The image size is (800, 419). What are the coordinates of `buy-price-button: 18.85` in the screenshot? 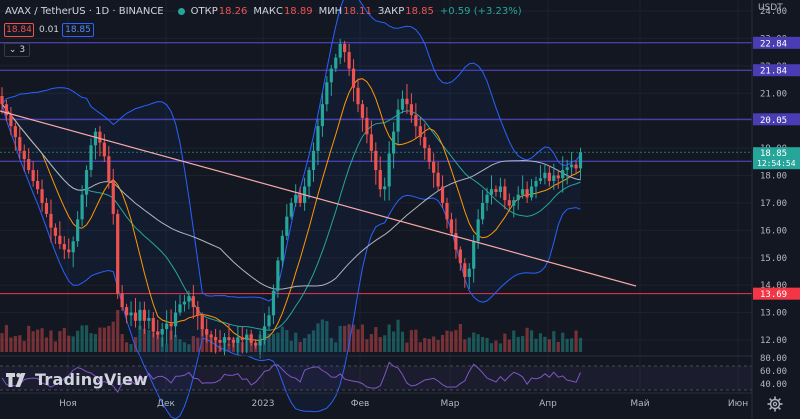 It's located at (78, 30).